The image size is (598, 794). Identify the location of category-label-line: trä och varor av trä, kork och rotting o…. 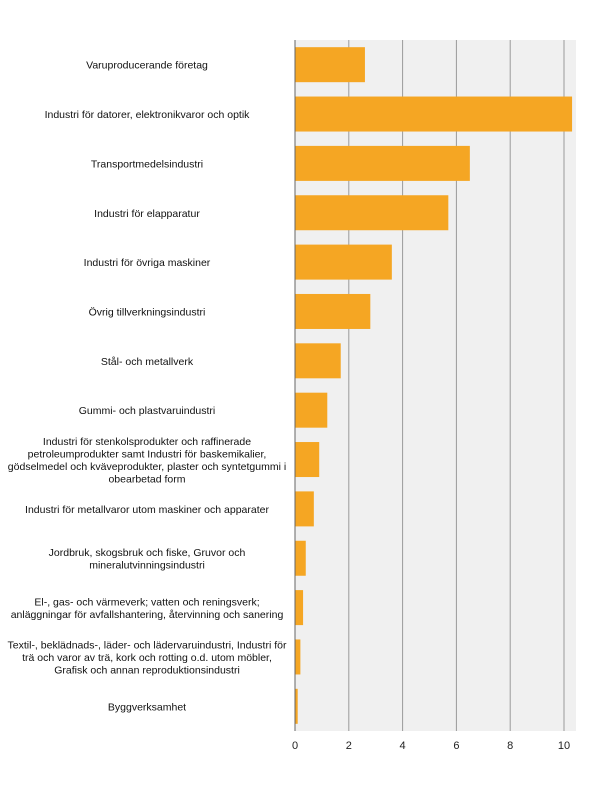
(147, 658).